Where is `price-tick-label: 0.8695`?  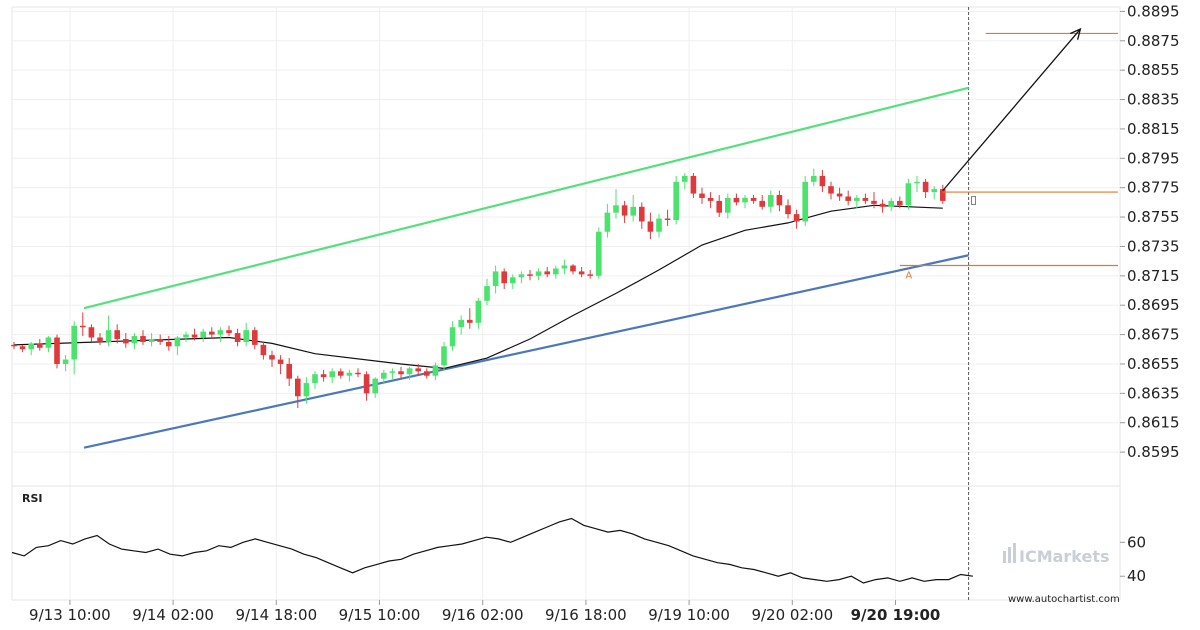 price-tick-label: 0.8695 is located at coordinates (1153, 305).